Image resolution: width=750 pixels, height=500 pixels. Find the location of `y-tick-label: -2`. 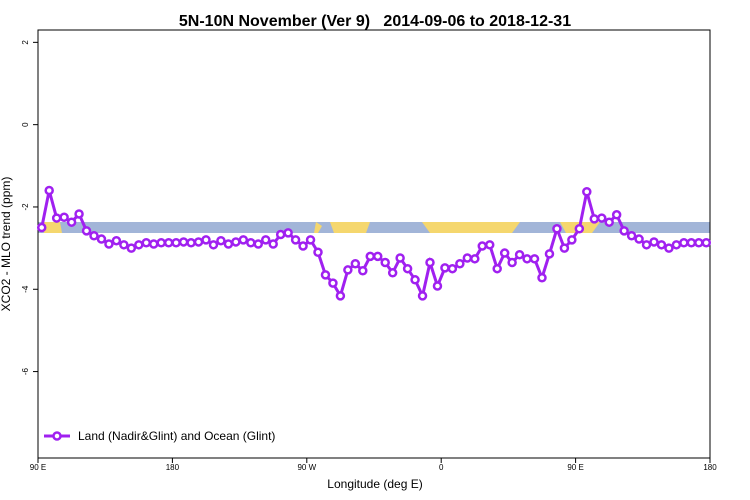

y-tick-label: -2 is located at coordinates (25, 207).